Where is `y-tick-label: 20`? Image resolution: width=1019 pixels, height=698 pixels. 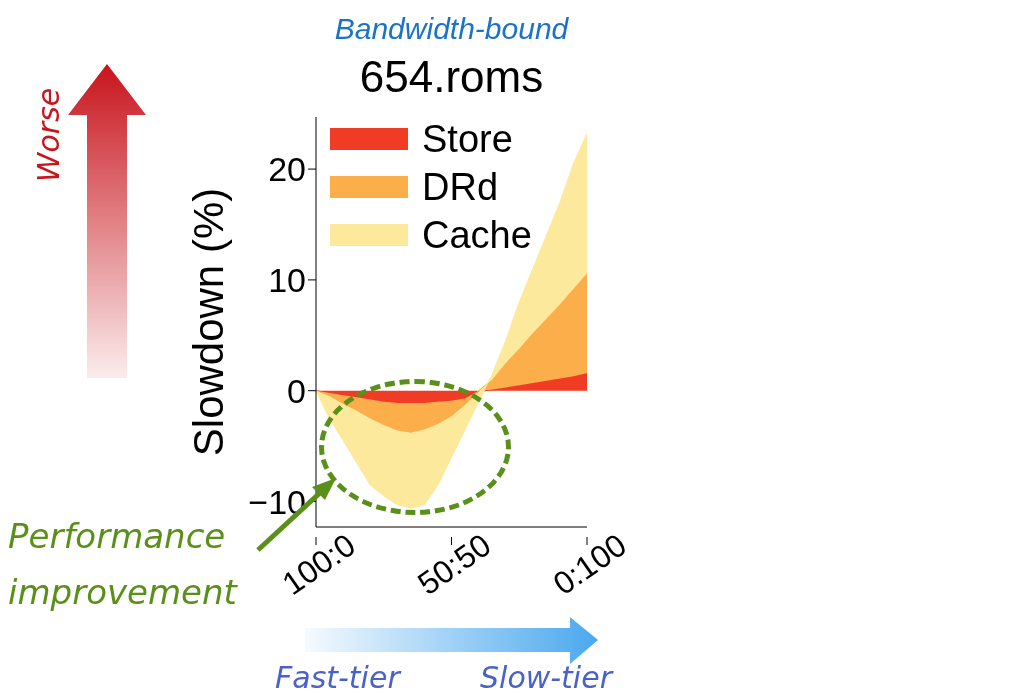
y-tick-label: 20 is located at coordinates (287, 169).